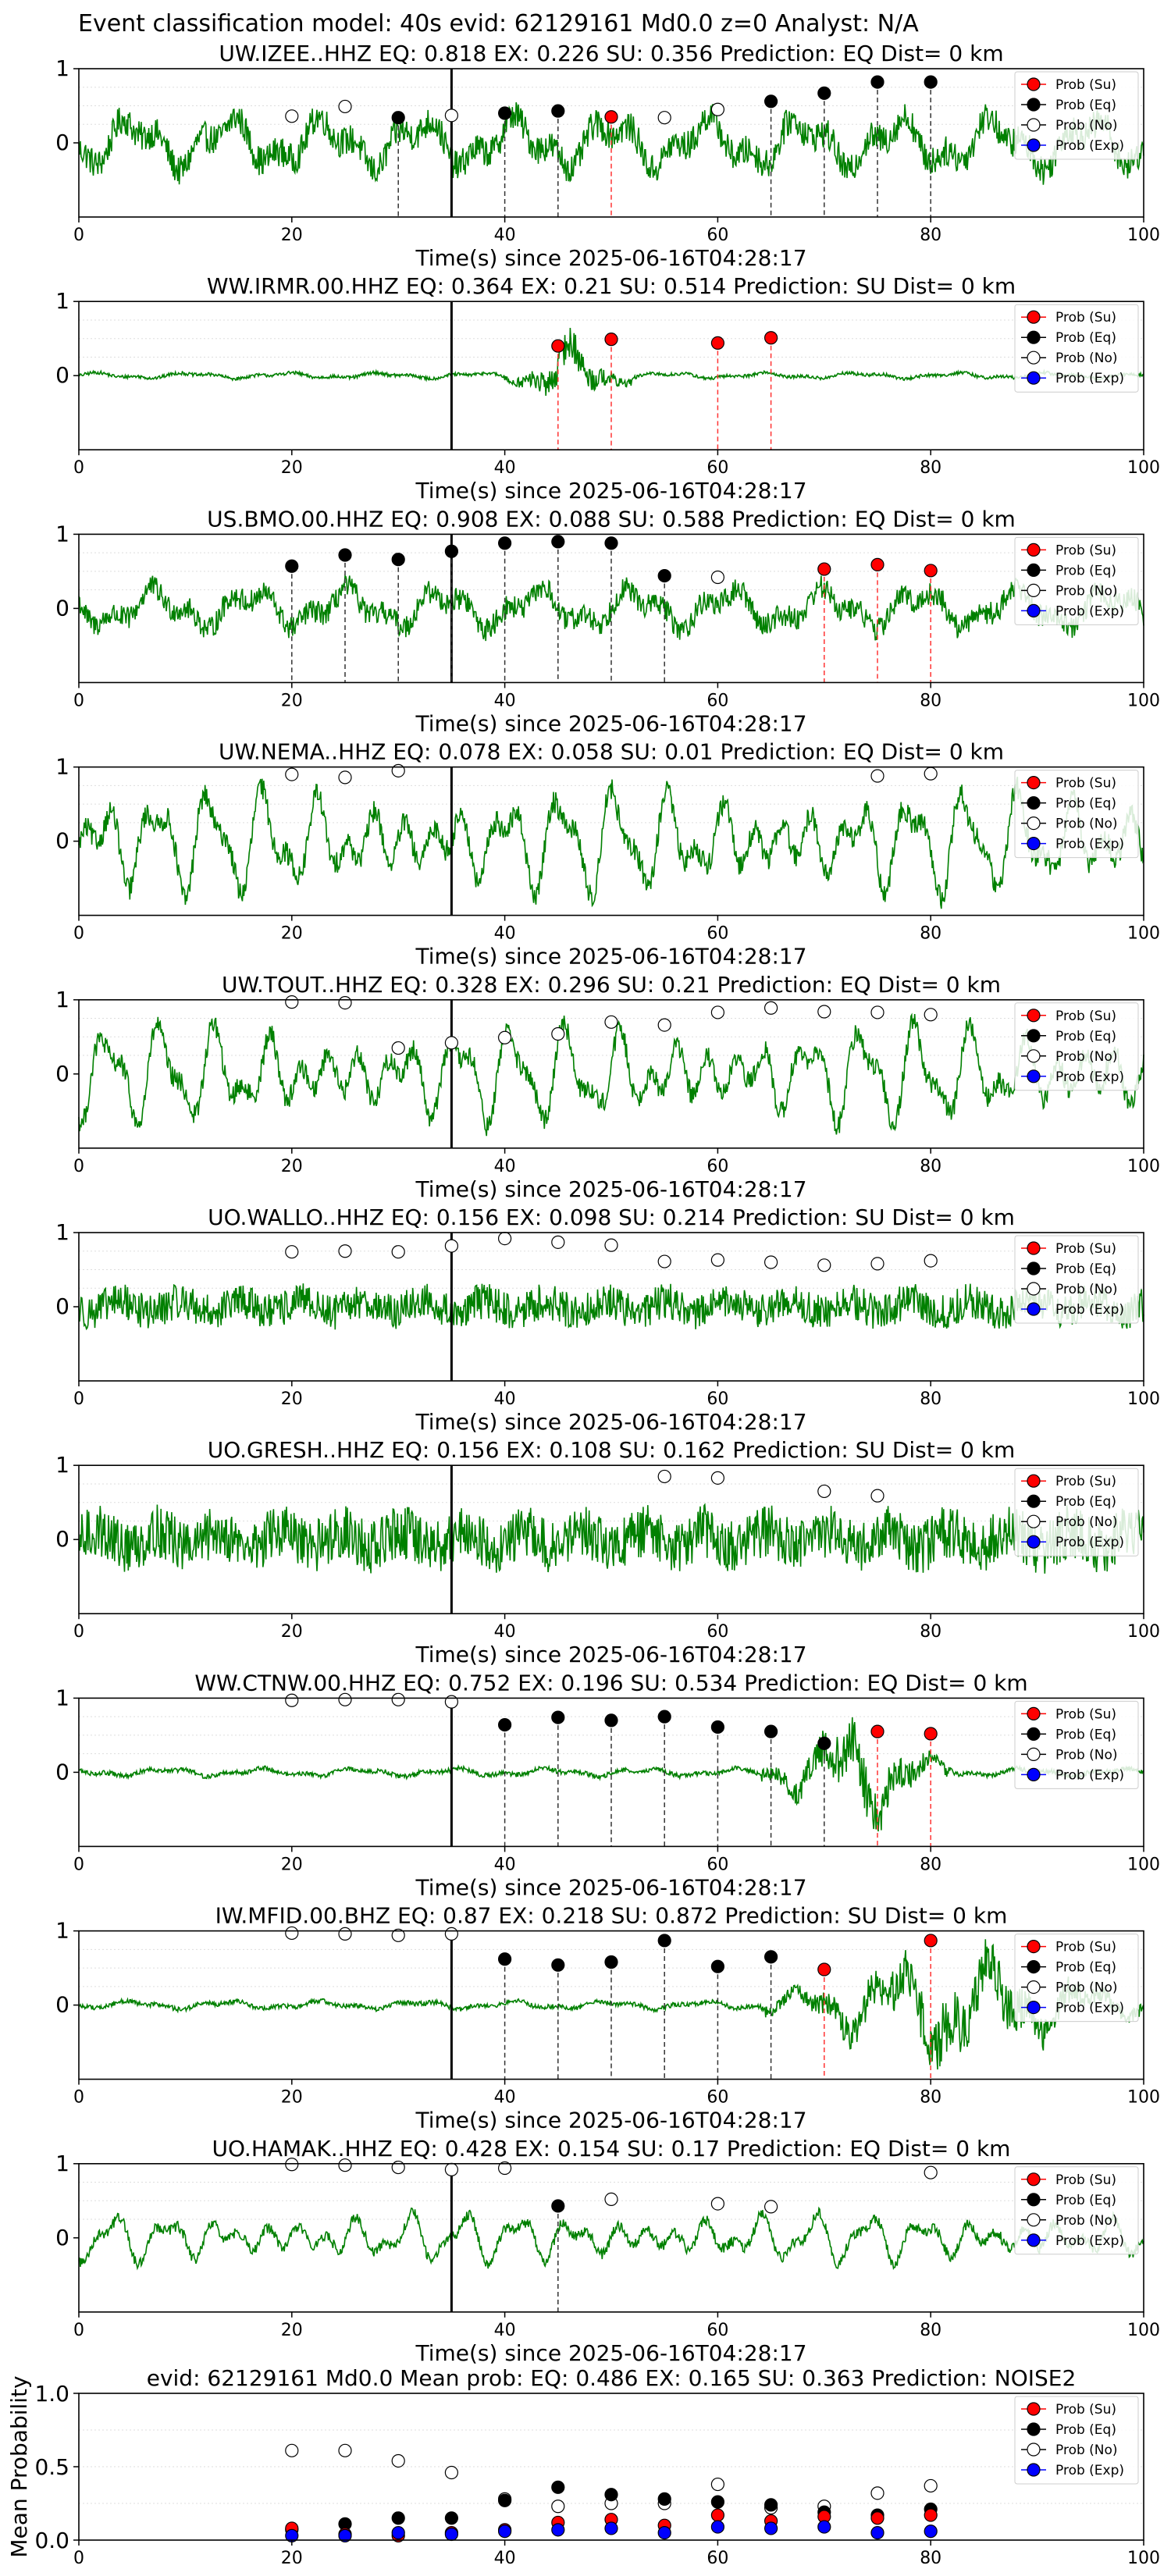 The image size is (1171, 2576). Describe the element at coordinates (1086, 125) in the screenshot. I see `chart0-legend-label-no: Prob (No)` at that location.